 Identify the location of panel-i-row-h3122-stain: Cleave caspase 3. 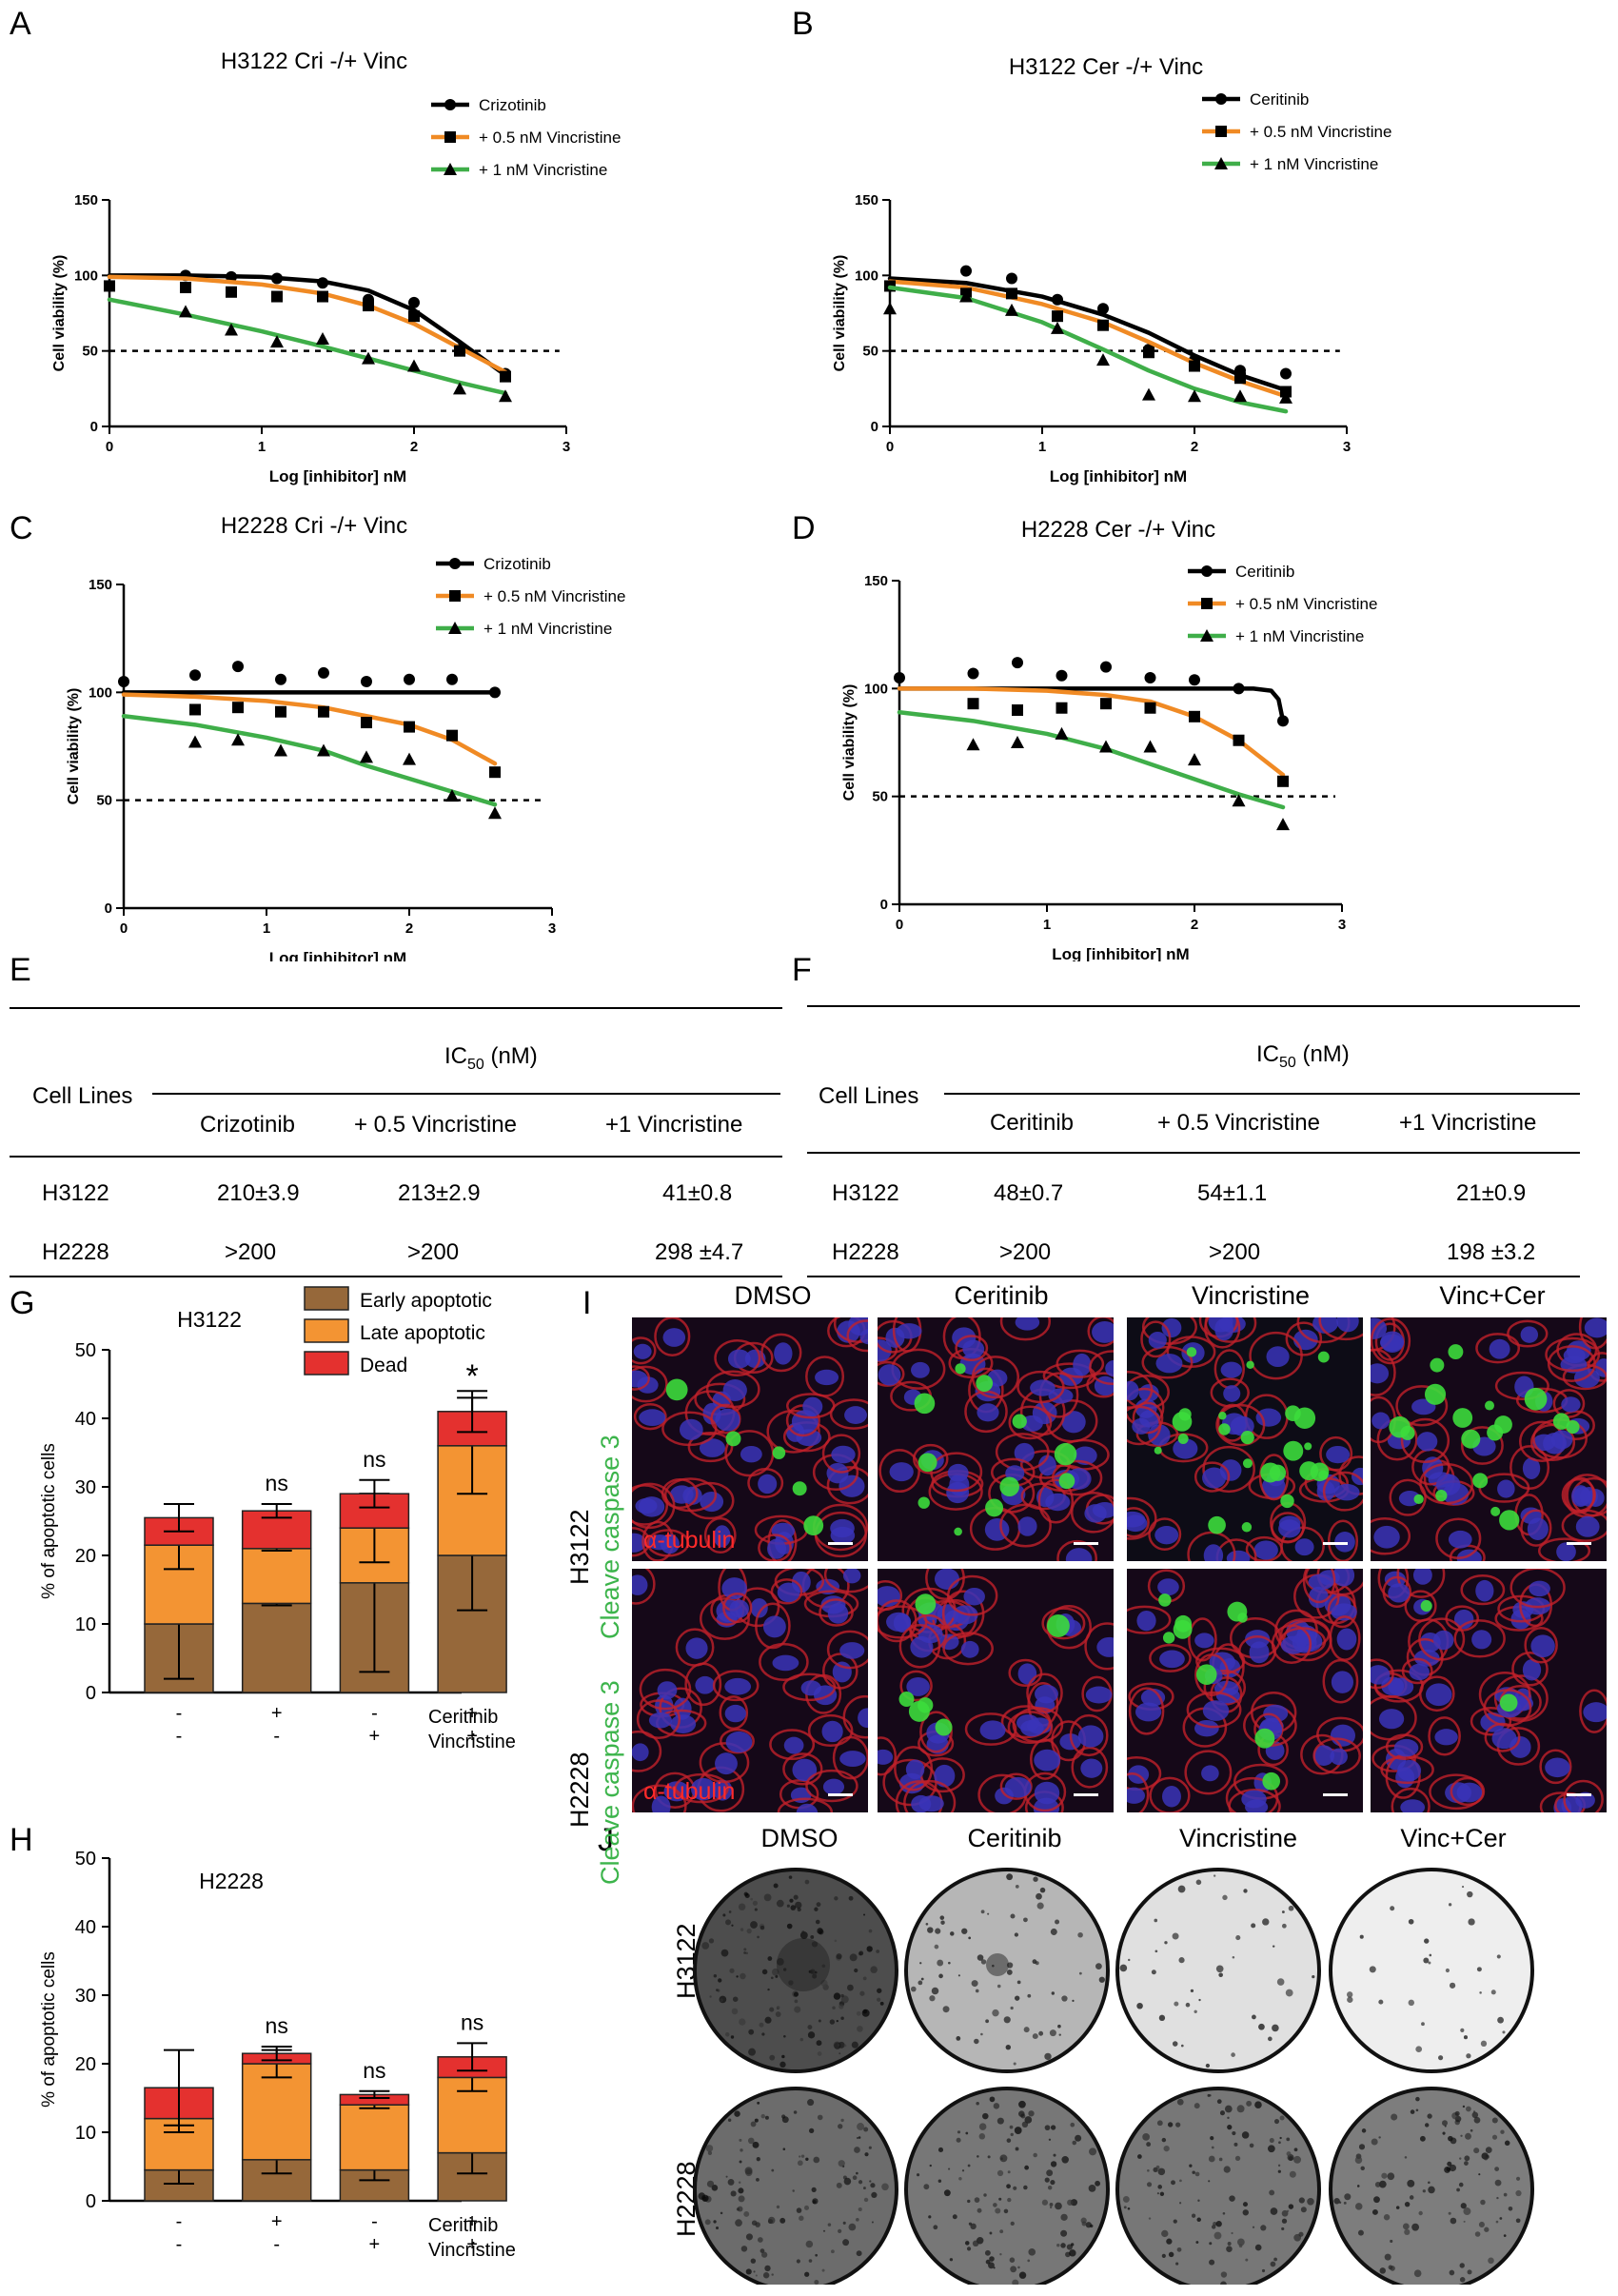
(610, 1537).